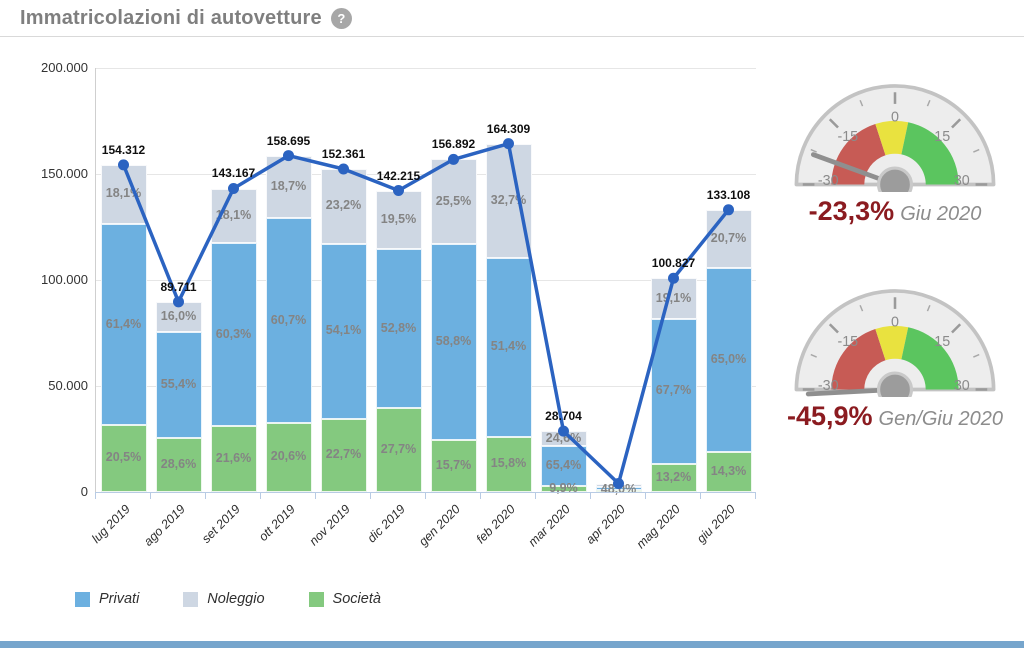 This screenshot has height=649, width=1024. What do you see at coordinates (64, 279) in the screenshot?
I see `y-tick-label: 100.000` at bounding box center [64, 279].